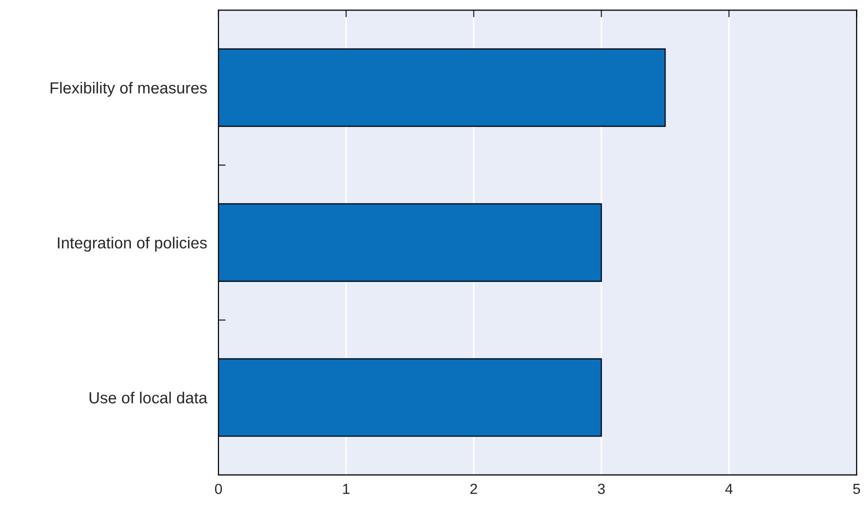 The height and width of the screenshot is (508, 867). I want to click on x-tick-label: 0, so click(218, 489).